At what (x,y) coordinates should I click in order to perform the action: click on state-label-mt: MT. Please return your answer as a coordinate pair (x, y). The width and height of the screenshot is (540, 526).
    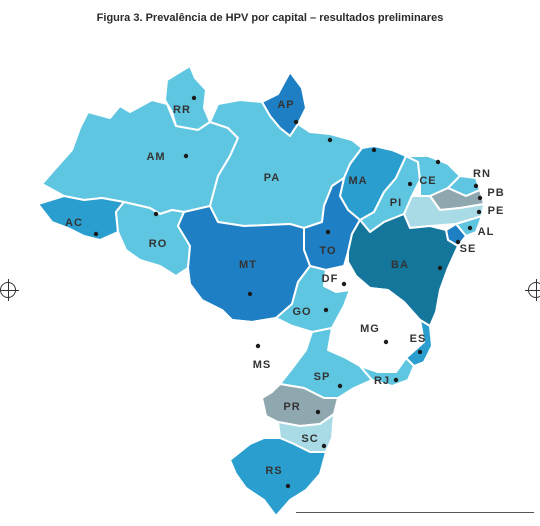
    Looking at the image, I should click on (248, 265).